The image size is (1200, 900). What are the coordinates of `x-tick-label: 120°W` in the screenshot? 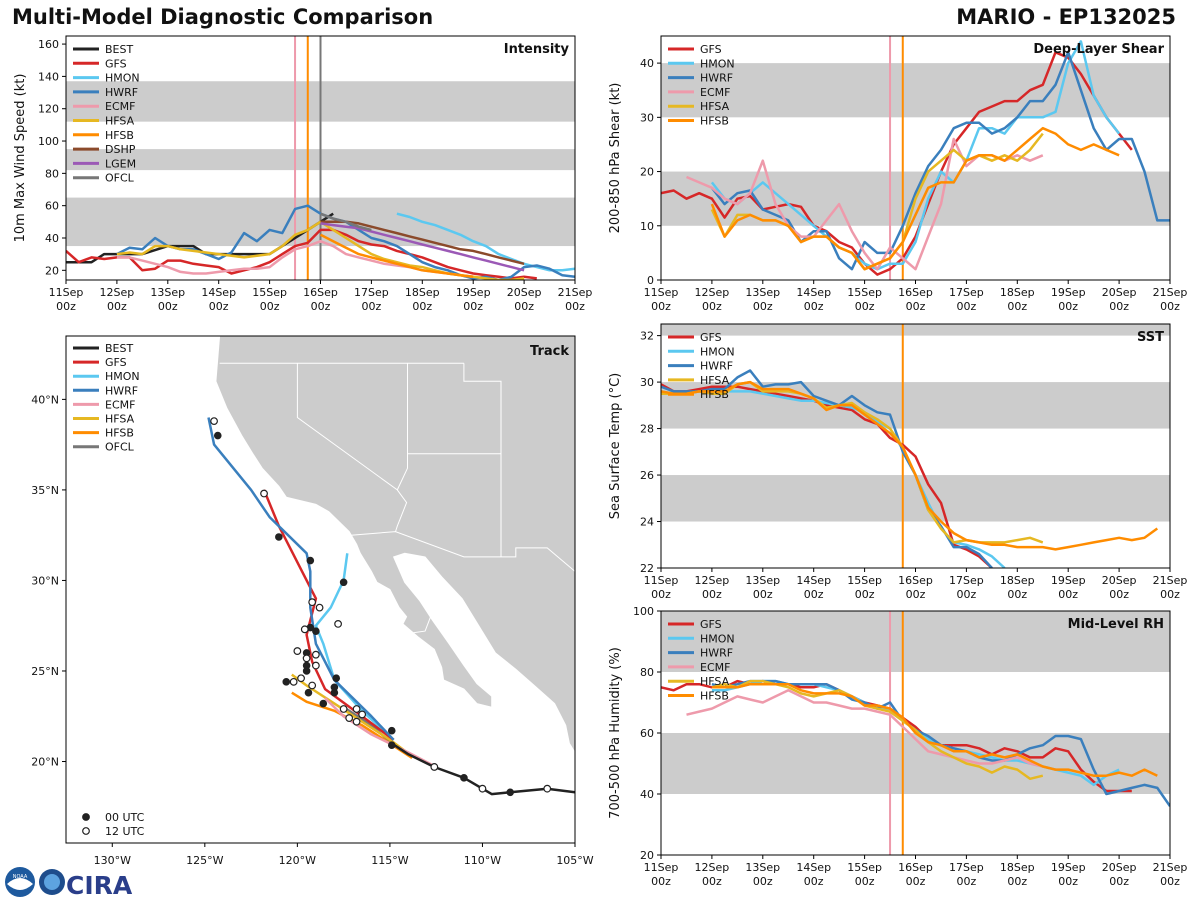 It's located at (297, 860).